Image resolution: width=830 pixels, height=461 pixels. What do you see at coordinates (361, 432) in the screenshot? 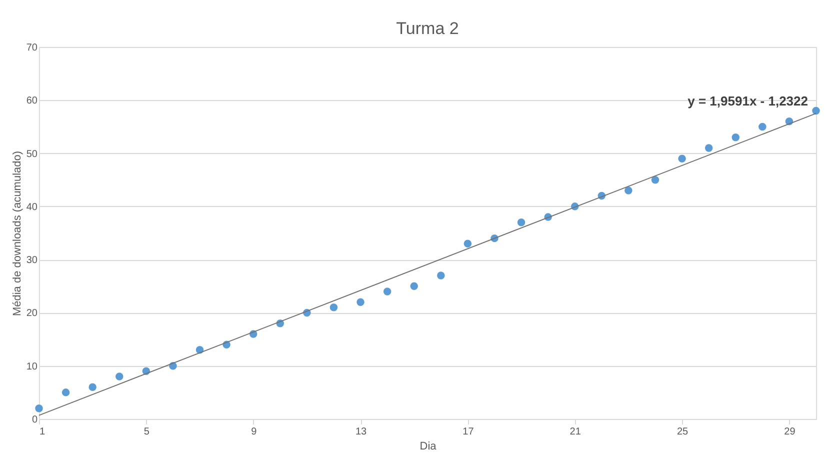
I see `x-tick-label: 13` at bounding box center [361, 432].